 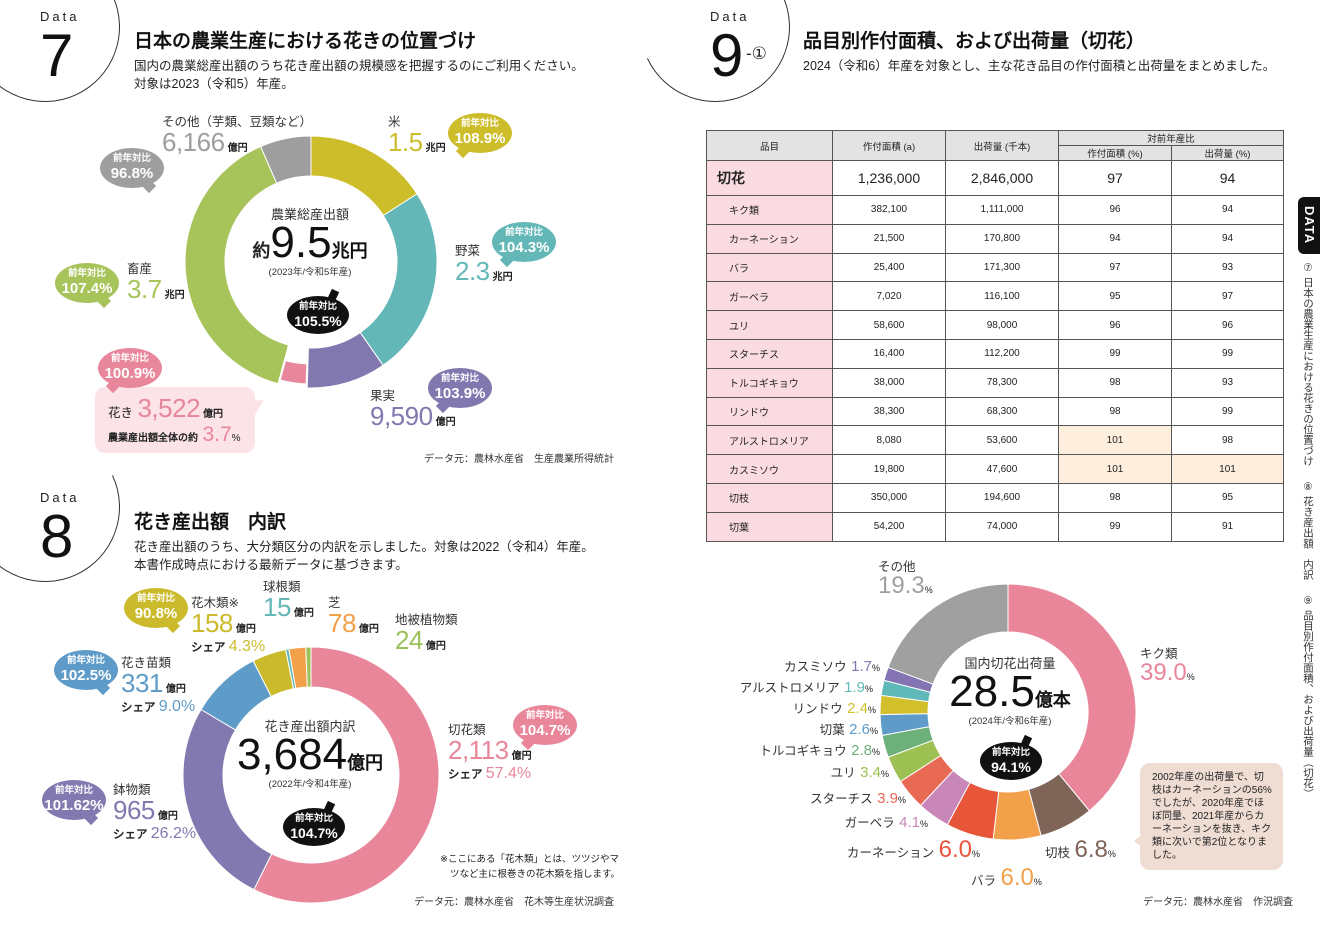 What do you see at coordinates (905, 579) in the screenshot?
I see `chart9-label: その他 19.3%` at bounding box center [905, 579].